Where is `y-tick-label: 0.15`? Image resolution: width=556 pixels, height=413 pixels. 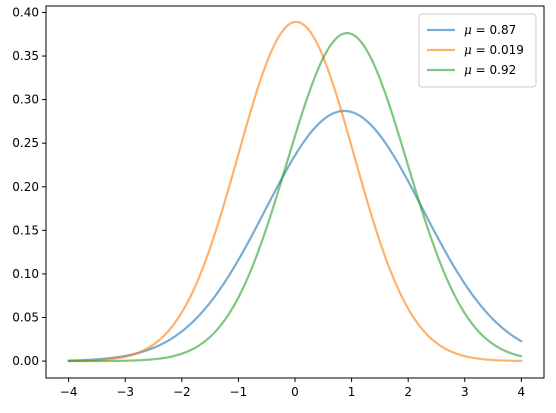 y-tick-label: 0.15 is located at coordinates (25, 230).